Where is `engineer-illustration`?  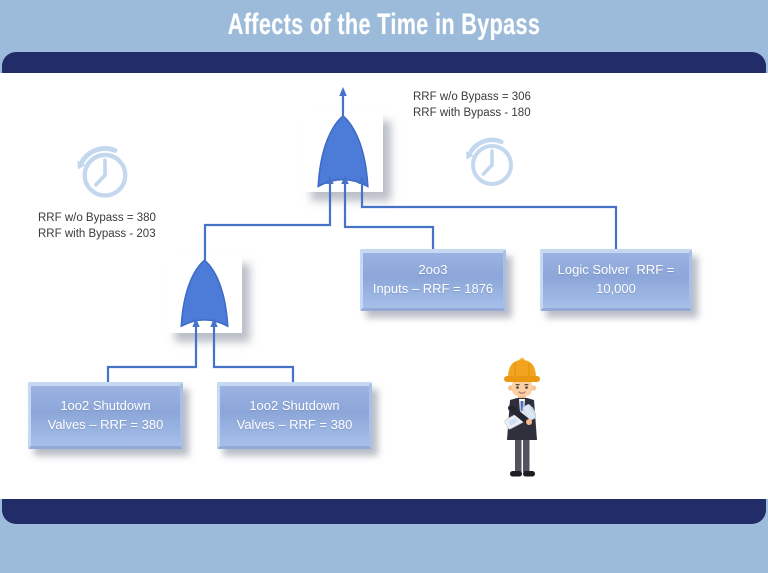 engineer-illustration is located at coordinates (522, 417).